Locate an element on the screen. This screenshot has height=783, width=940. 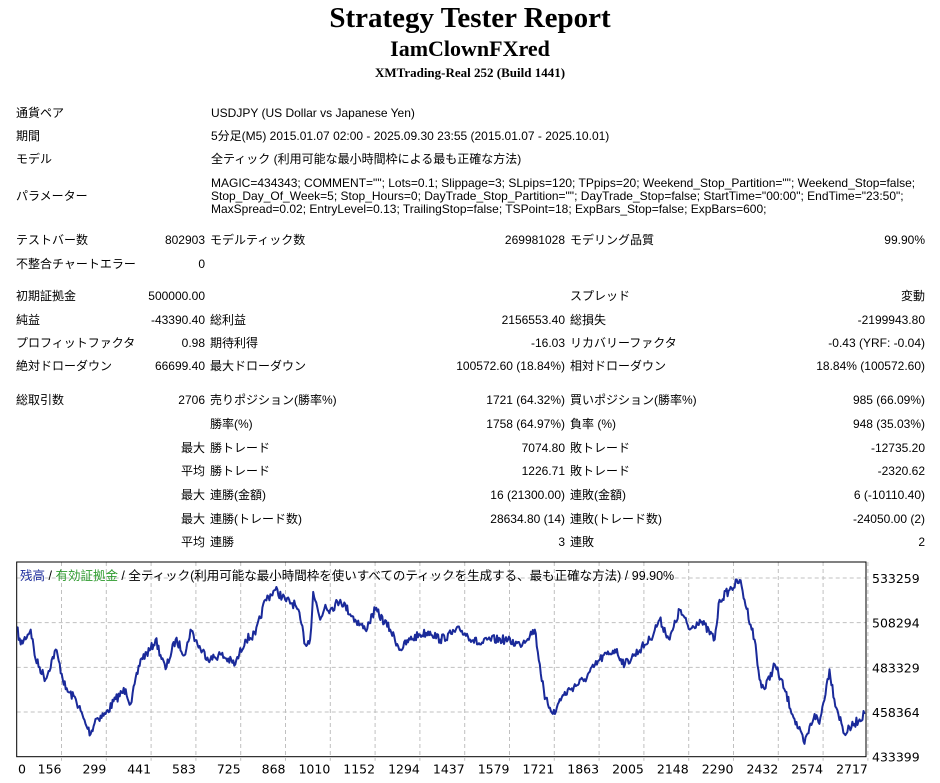
stat-value-3: 18.84% (100572.60) is located at coordinates (870, 366).